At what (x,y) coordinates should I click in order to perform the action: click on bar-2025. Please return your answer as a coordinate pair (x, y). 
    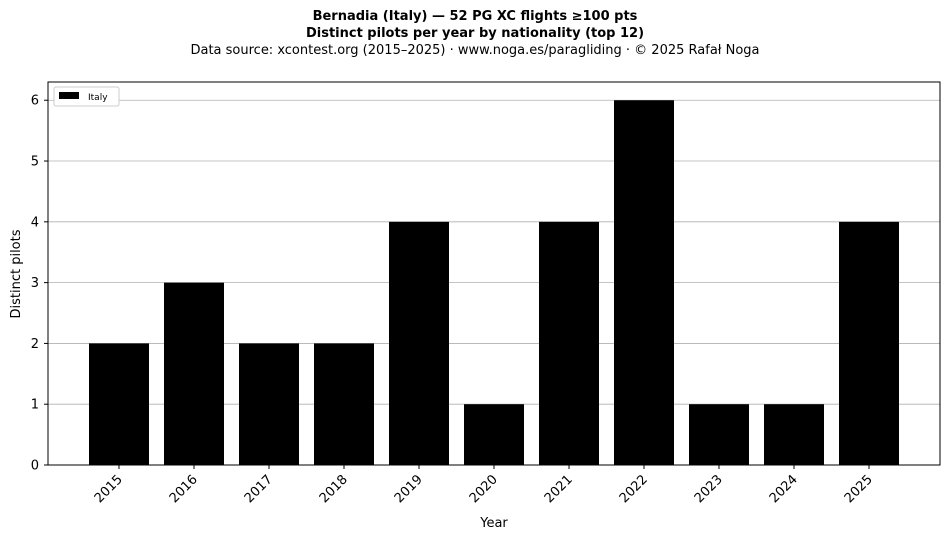
    Looking at the image, I should click on (869, 343).